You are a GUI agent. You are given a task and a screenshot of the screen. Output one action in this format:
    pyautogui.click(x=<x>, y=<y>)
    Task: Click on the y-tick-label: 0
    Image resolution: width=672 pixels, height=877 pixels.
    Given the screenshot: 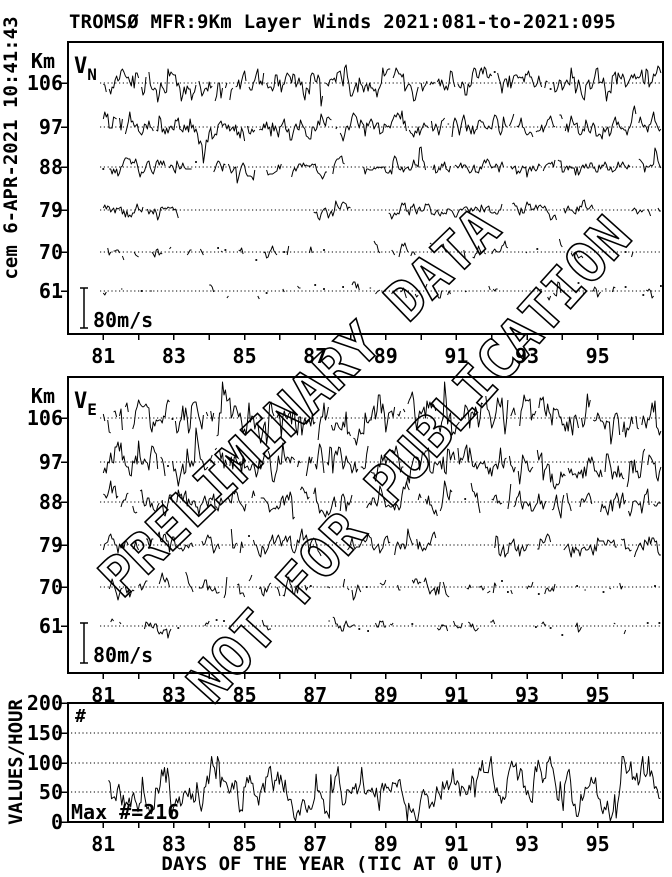 What is the action you would take?
    pyautogui.click(x=57, y=822)
    